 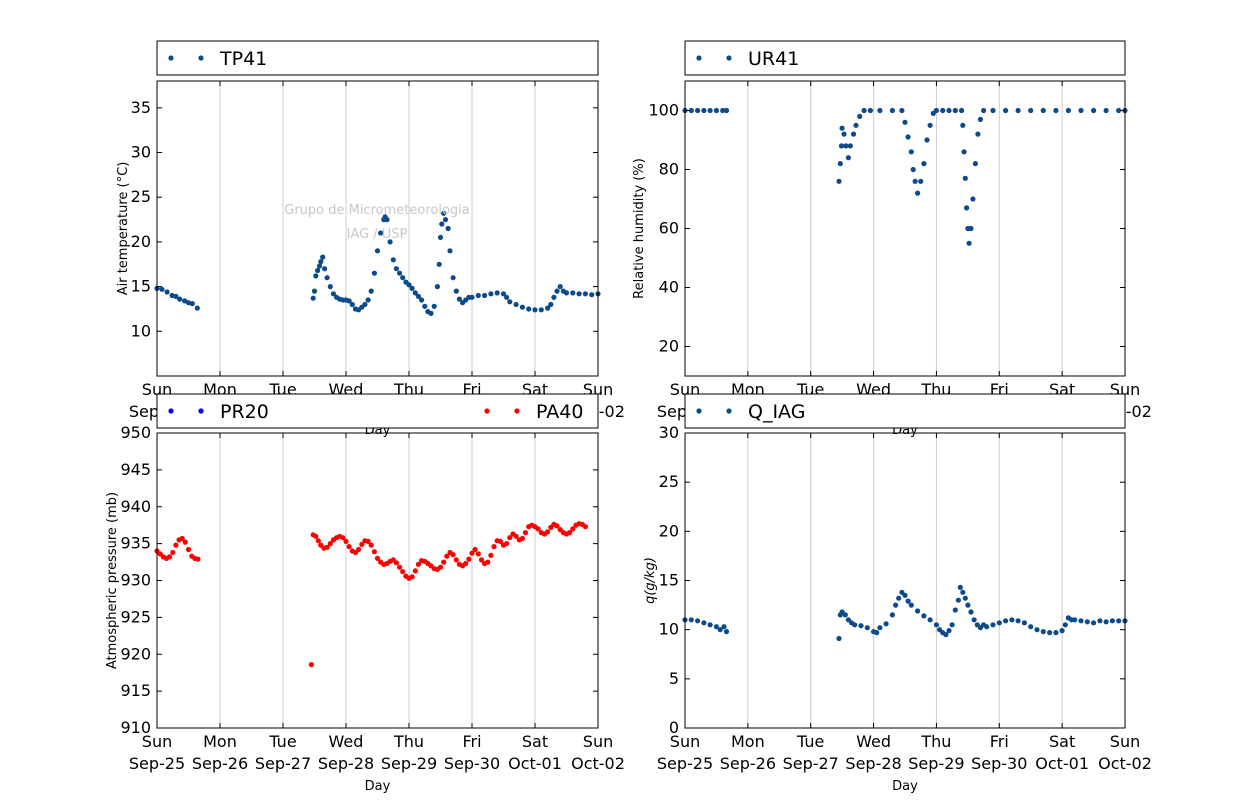 What do you see at coordinates (141, 107) in the screenshot?
I see `y-tick-label: 35` at bounding box center [141, 107].